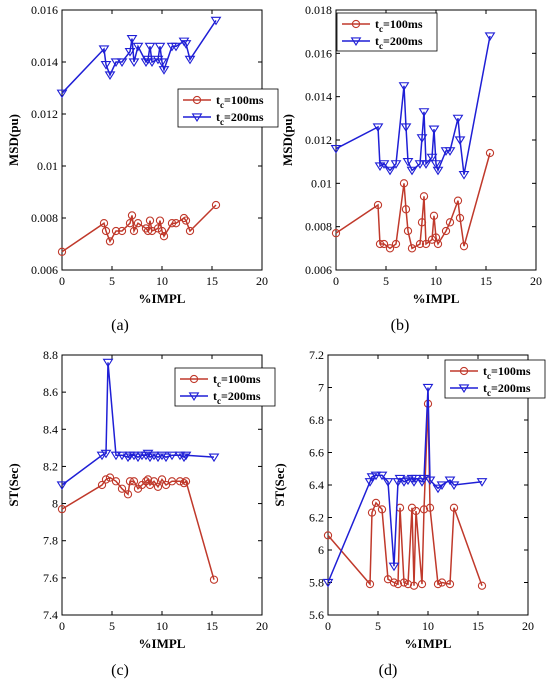 The image size is (550, 680). What do you see at coordinates (262, 281) in the screenshot?
I see `x-tick-label: 20` at bounding box center [262, 281].